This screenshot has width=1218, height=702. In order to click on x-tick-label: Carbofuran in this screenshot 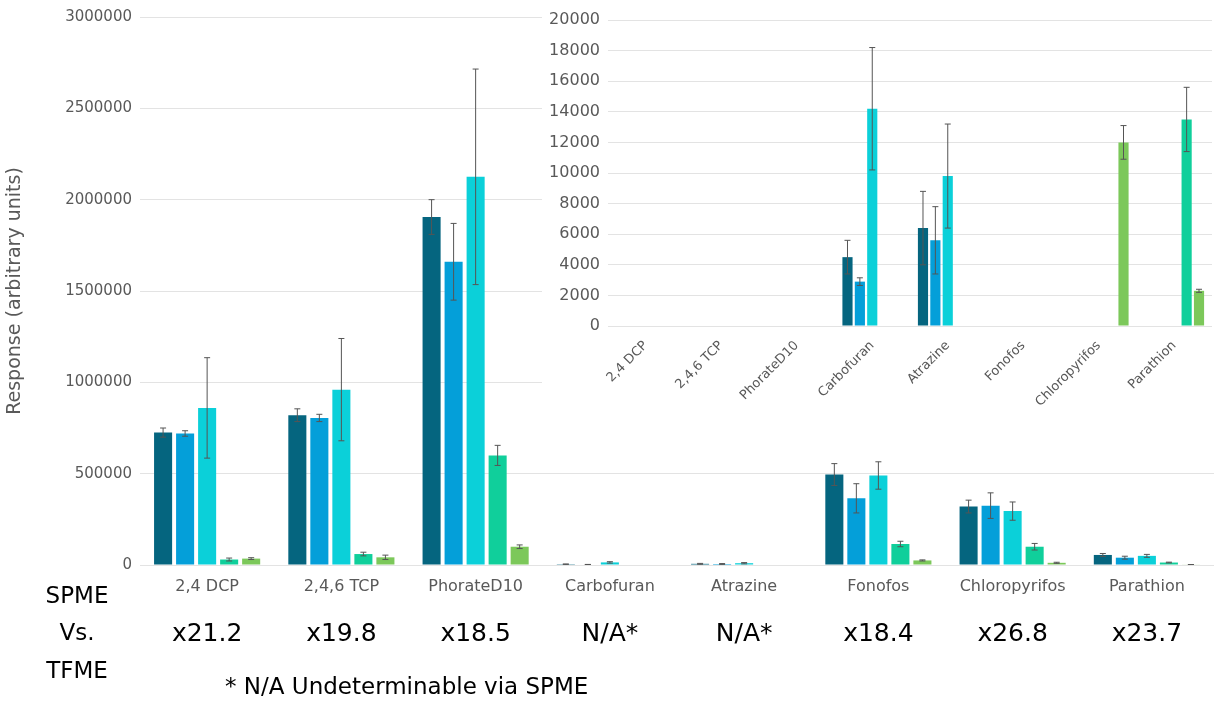, I will do `click(609, 585)`.